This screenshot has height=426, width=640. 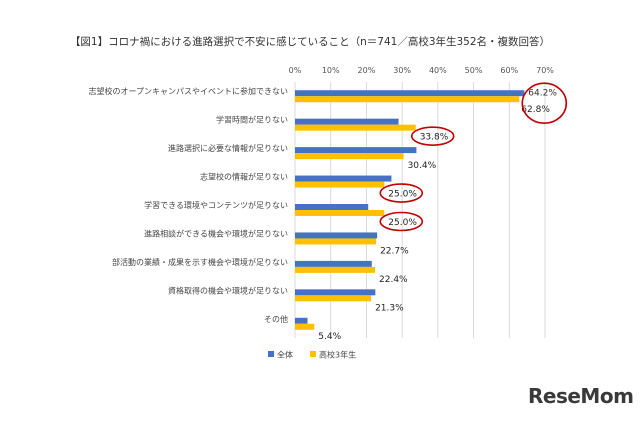 What do you see at coordinates (252, 120) in the screenshot?
I see `category-label: 学習時間が足りない` at bounding box center [252, 120].